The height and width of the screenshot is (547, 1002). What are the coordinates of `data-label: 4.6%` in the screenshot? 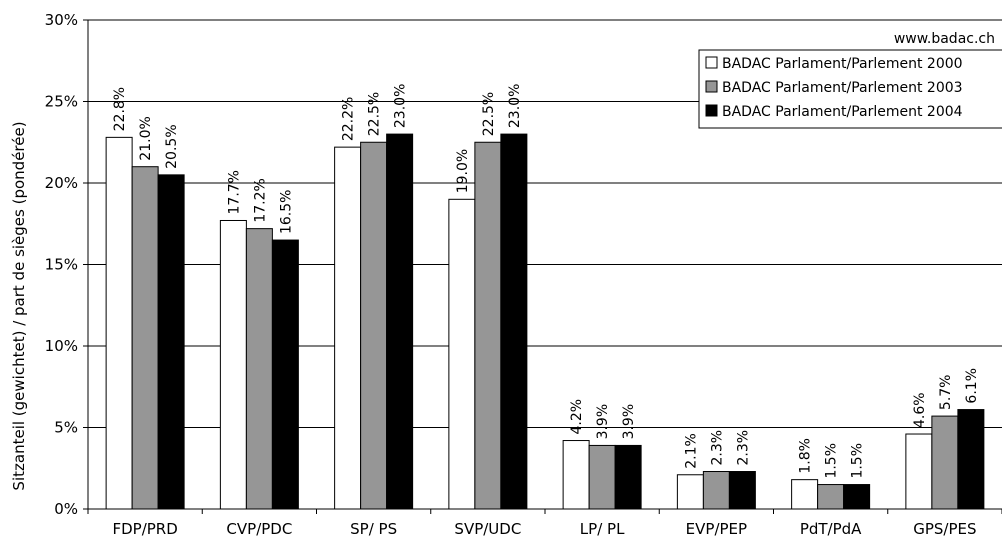 It's located at (920, 410).